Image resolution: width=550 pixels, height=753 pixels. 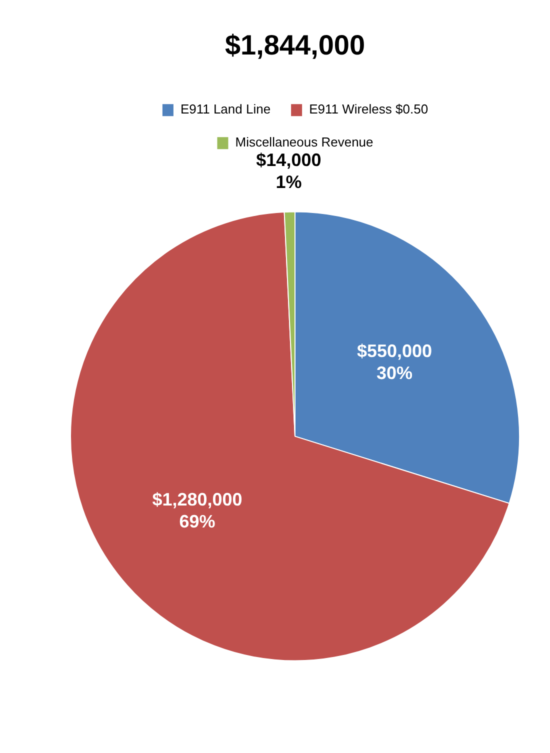 What do you see at coordinates (394, 362) in the screenshot?
I see `data-label: $550,000 30%` at bounding box center [394, 362].